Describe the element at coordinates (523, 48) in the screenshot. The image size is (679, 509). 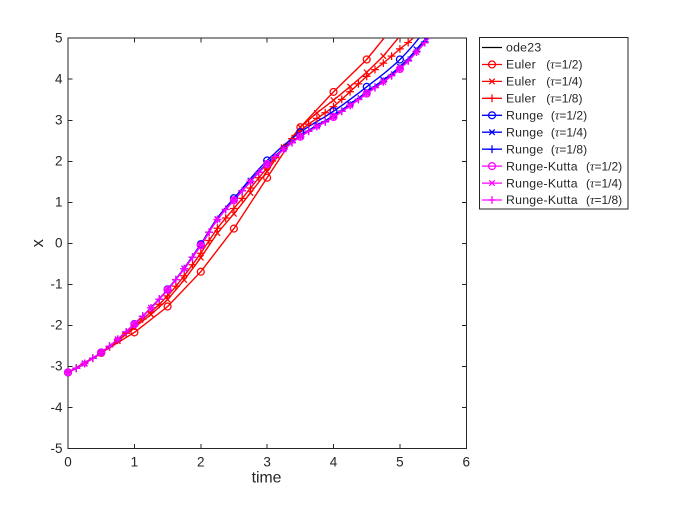
I see `svg-text: ode23` at that location.